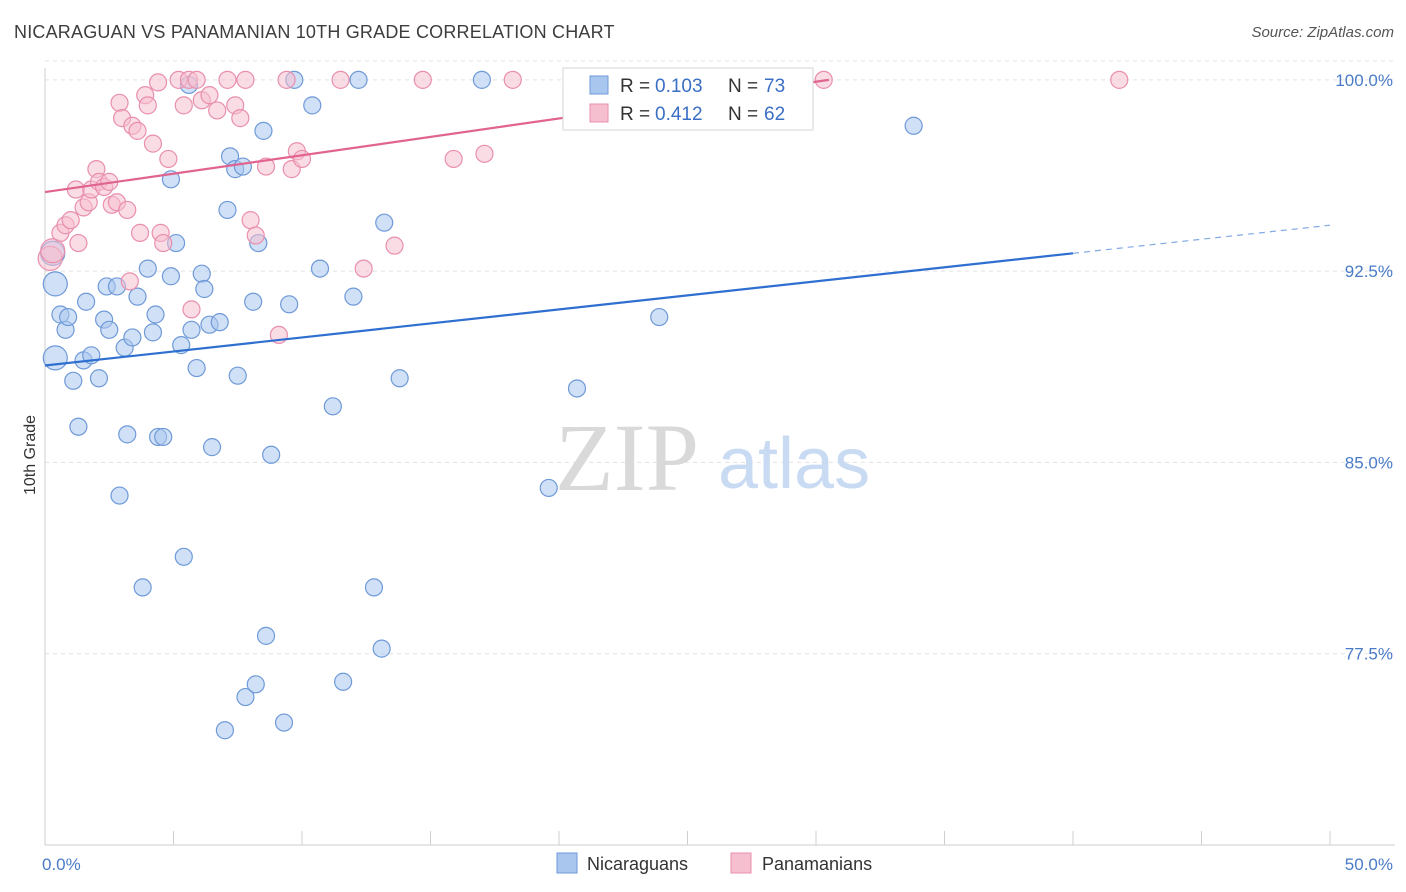  What do you see at coordinates (599, 85) in the screenshot?
I see `legend-swatch-nicaraguans` at bounding box center [599, 85].